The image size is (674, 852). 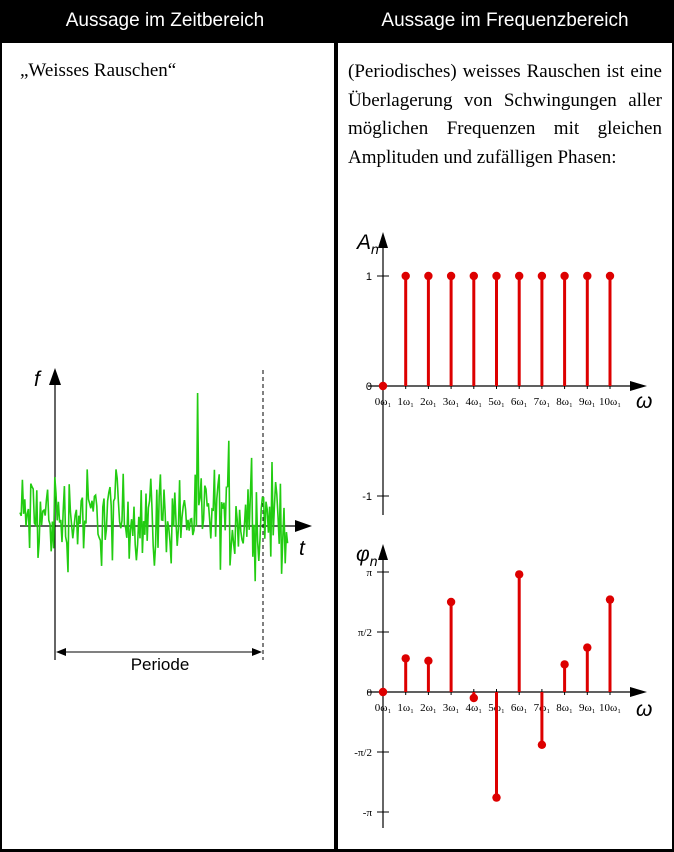 What do you see at coordinates (369, 277) in the screenshot?
I see `amp-y-tick-label: 1` at bounding box center [369, 277].